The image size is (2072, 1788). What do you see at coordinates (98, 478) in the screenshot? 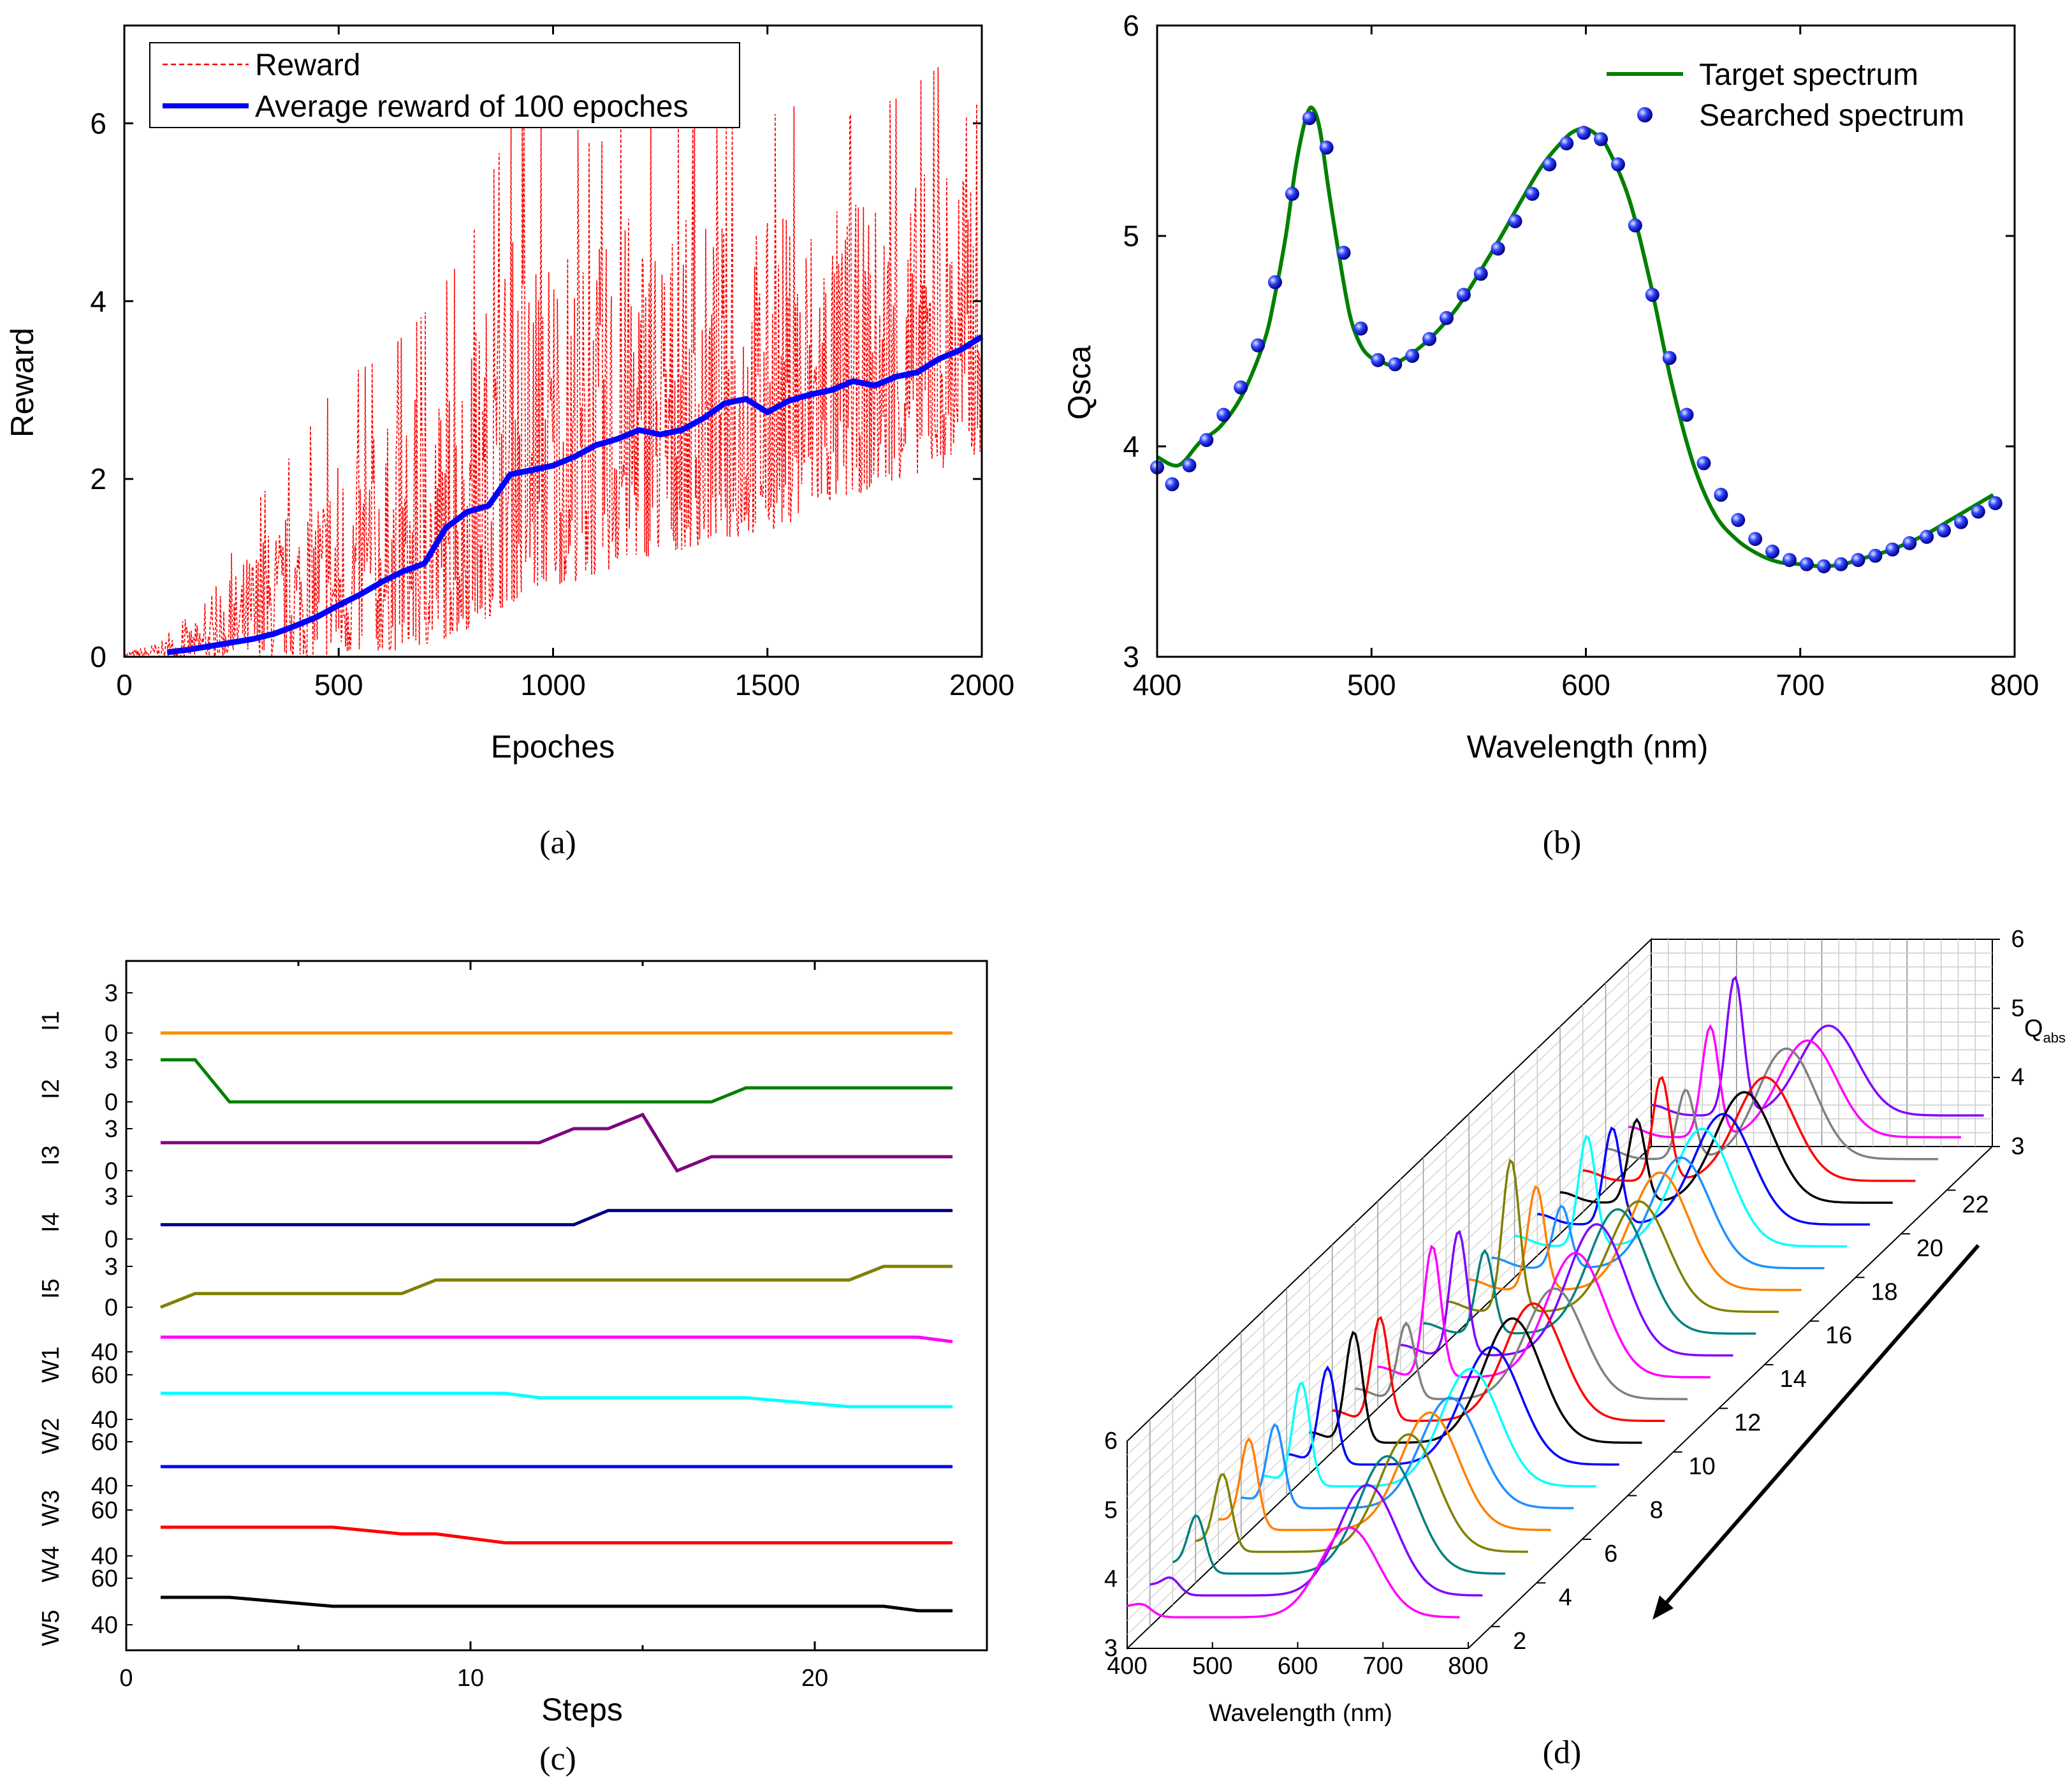
I see `y-tick-label-a: 2` at bounding box center [98, 478].